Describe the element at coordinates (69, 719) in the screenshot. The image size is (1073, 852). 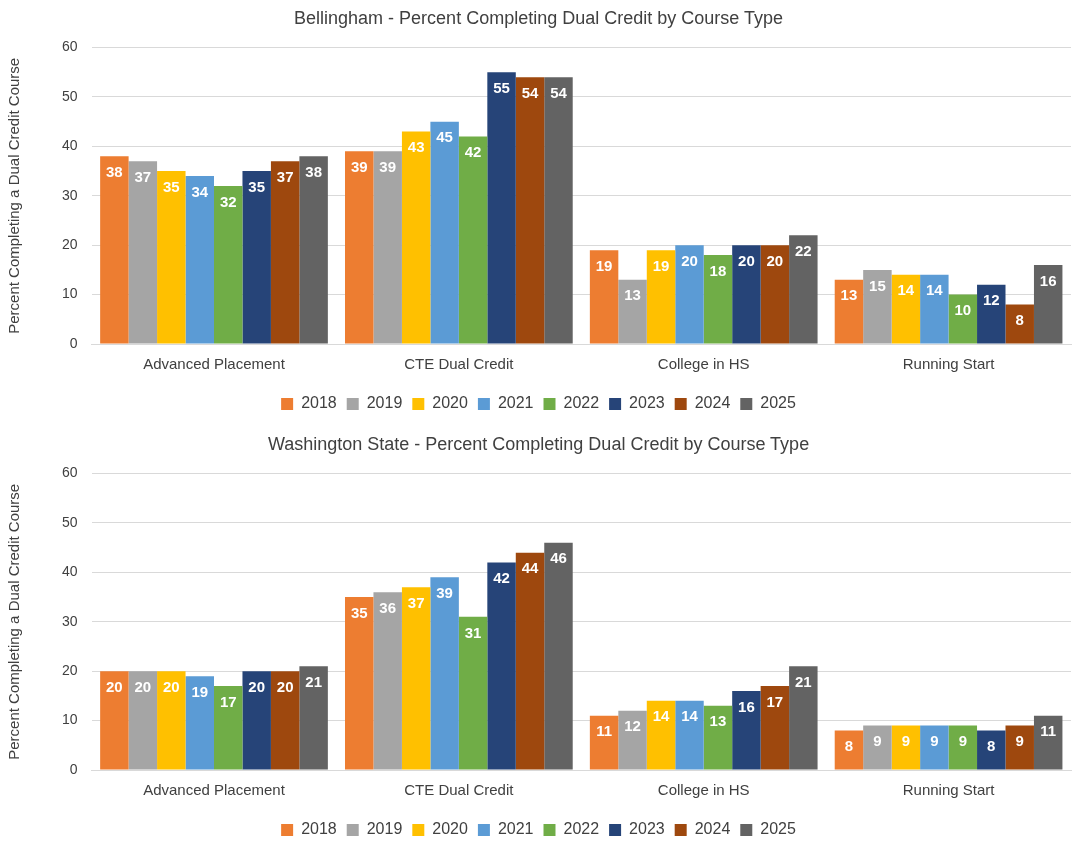
I see `y-tick-label: 10` at that location.